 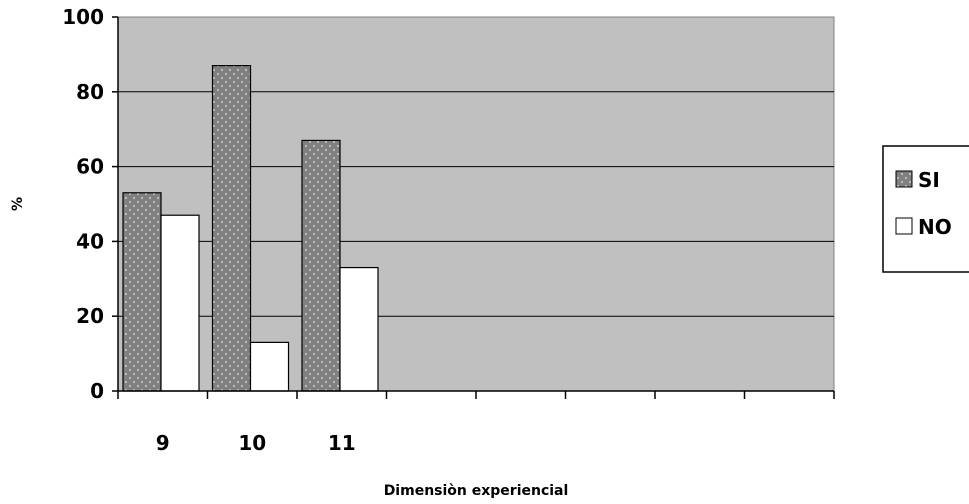 I want to click on y-tick-label: 60, so click(x=90, y=167).